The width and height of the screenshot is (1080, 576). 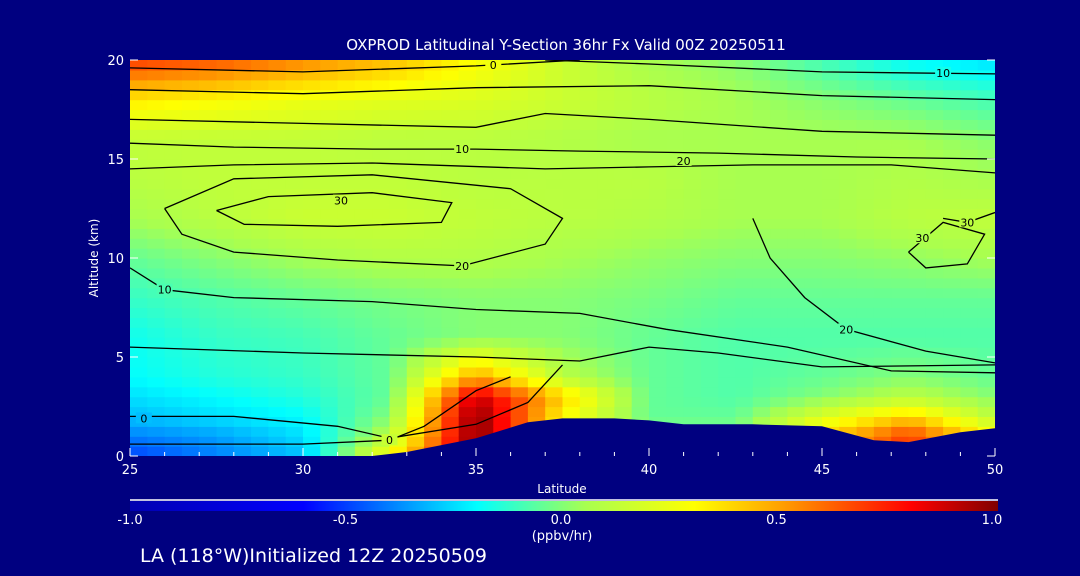 What do you see at coordinates (770, 67) in the screenshot?
I see `contour-line` at bounding box center [770, 67].